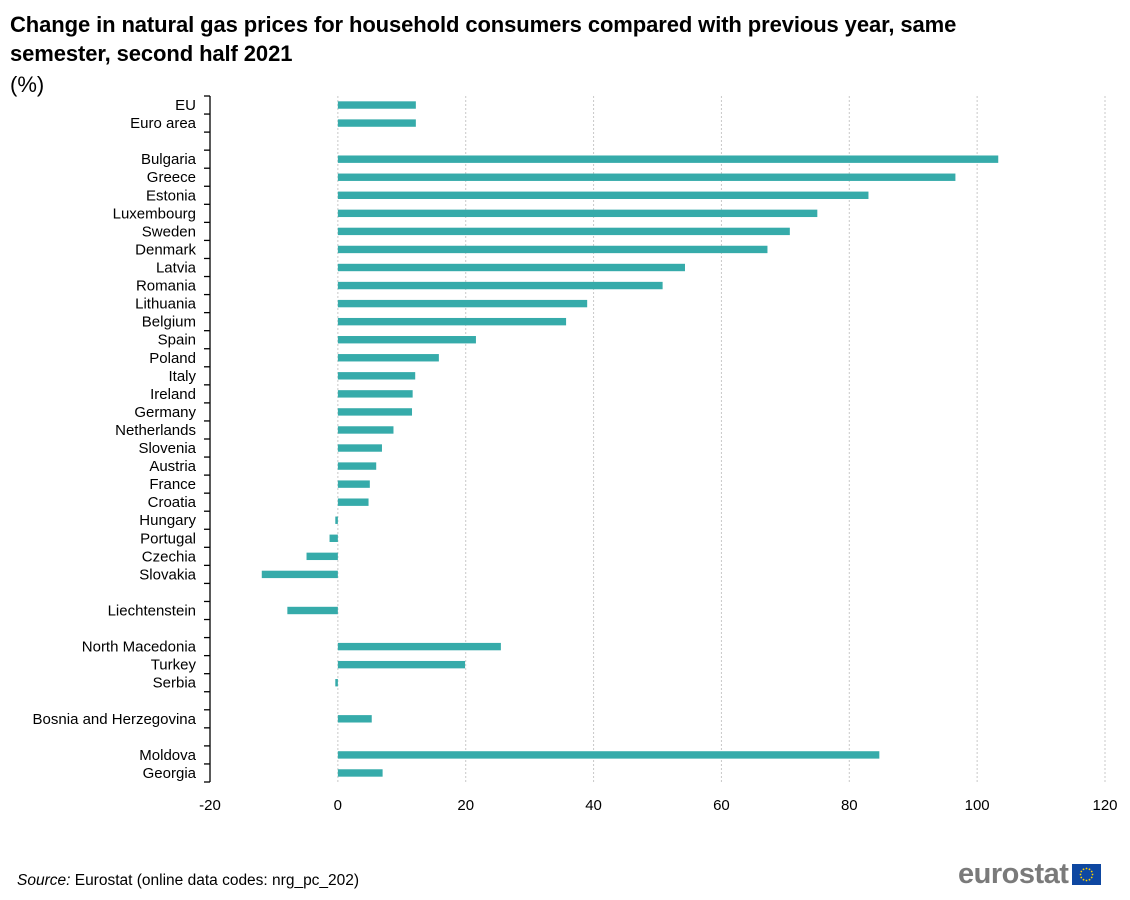 The height and width of the screenshot is (900, 1130). I want to click on category-label: Croatia, so click(172, 502).